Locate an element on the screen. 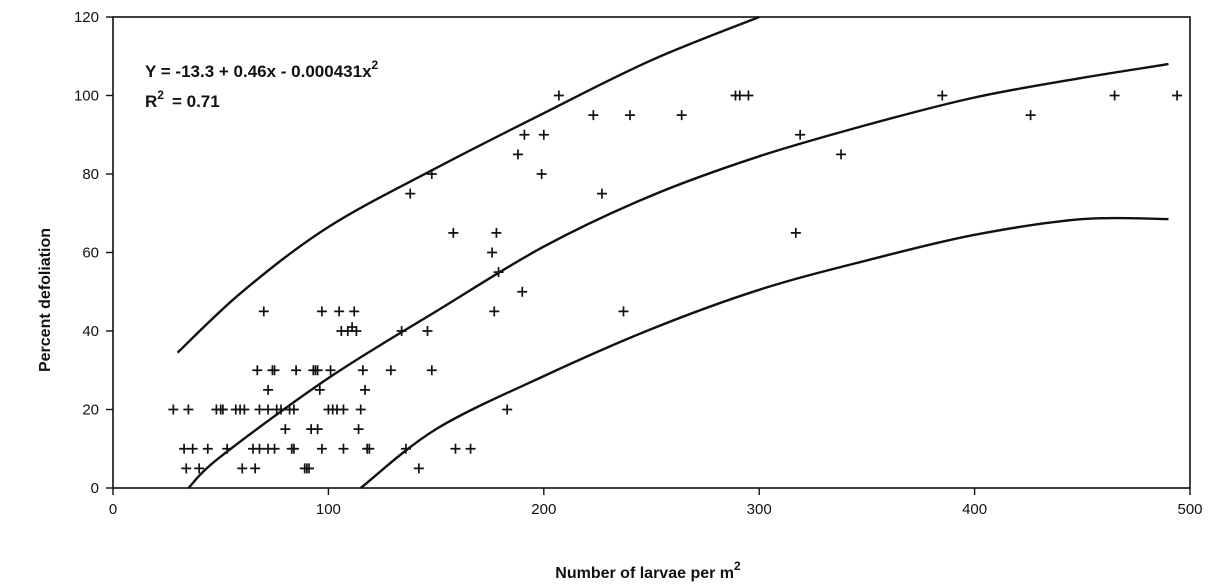  x-tick-label: 300 is located at coordinates (759, 509).